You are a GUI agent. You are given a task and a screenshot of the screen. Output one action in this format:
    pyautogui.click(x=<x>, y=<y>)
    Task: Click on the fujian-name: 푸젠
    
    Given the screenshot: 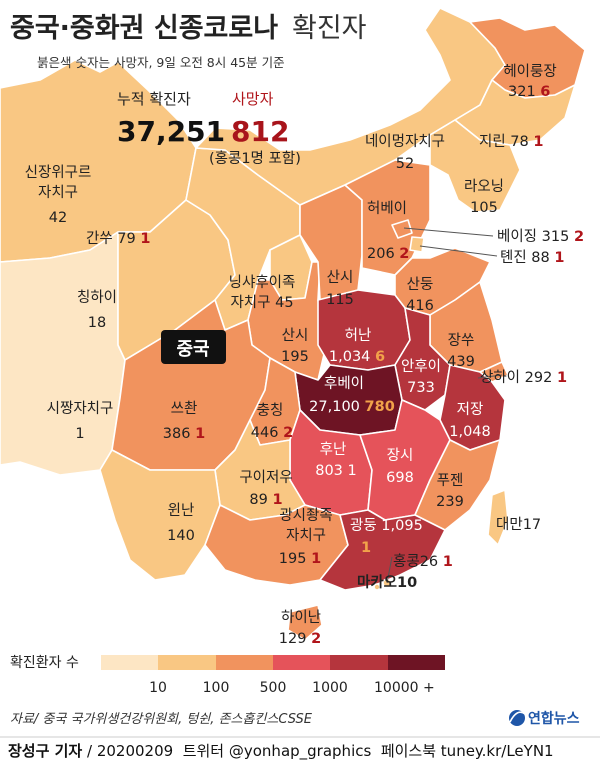 What is the action you would take?
    pyautogui.click(x=450, y=480)
    